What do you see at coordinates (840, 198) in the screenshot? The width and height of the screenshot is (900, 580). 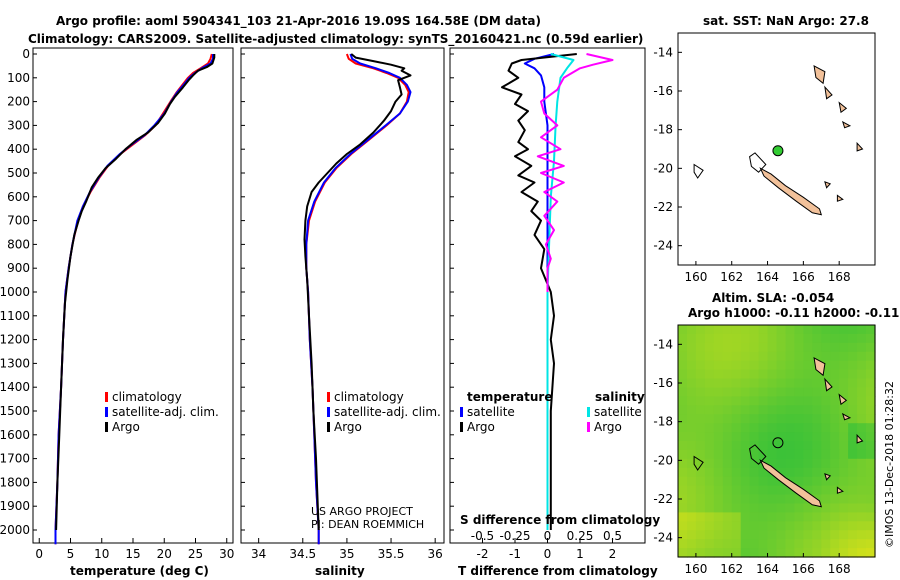 I see `loyalty-island` at bounding box center [840, 198].